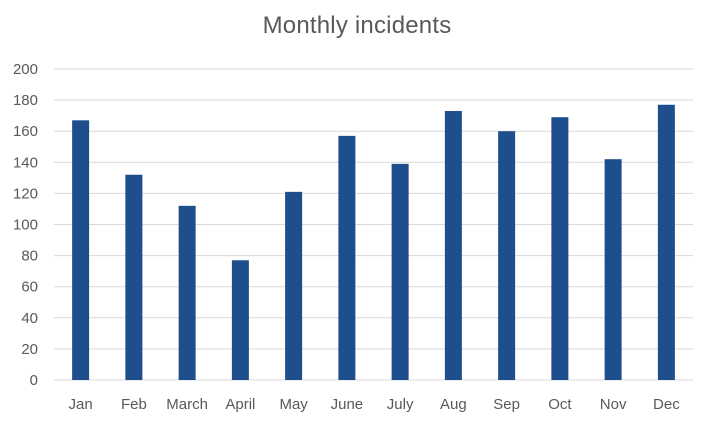 This screenshot has width=714, height=430. What do you see at coordinates (81, 404) in the screenshot?
I see `x-tick-label-jan: Jan` at bounding box center [81, 404].